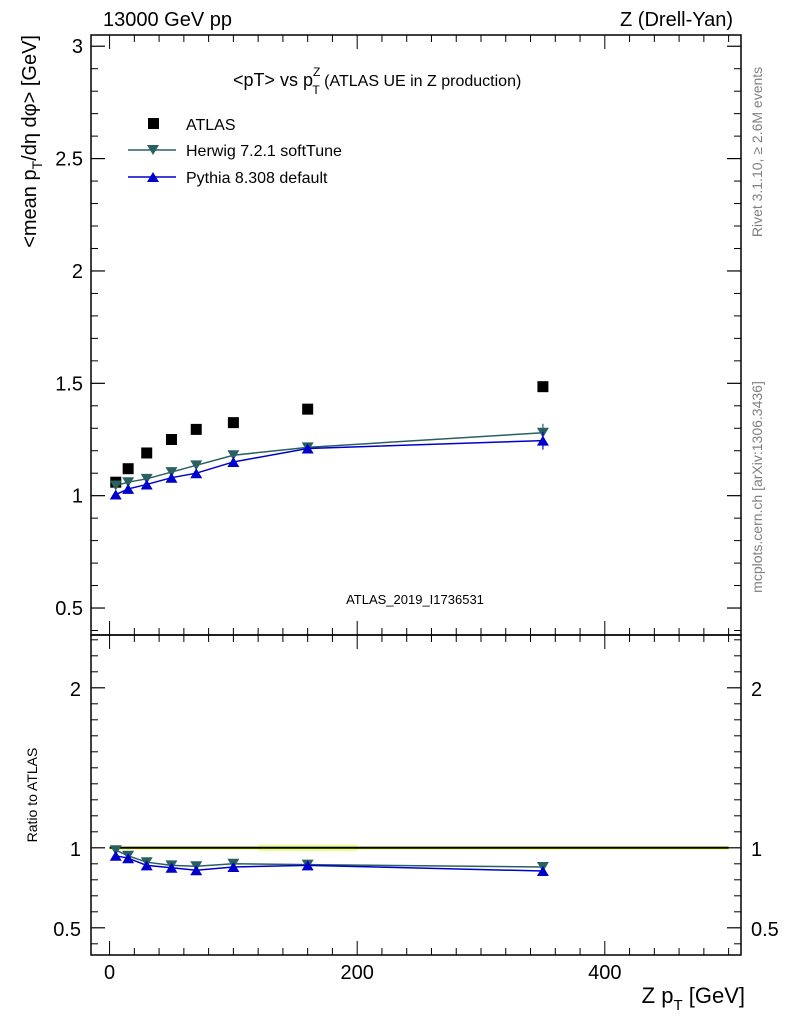 Image resolution: width=786 pixels, height=1024 pixels. I want to click on ratio-line-pythia, so click(329, 863).